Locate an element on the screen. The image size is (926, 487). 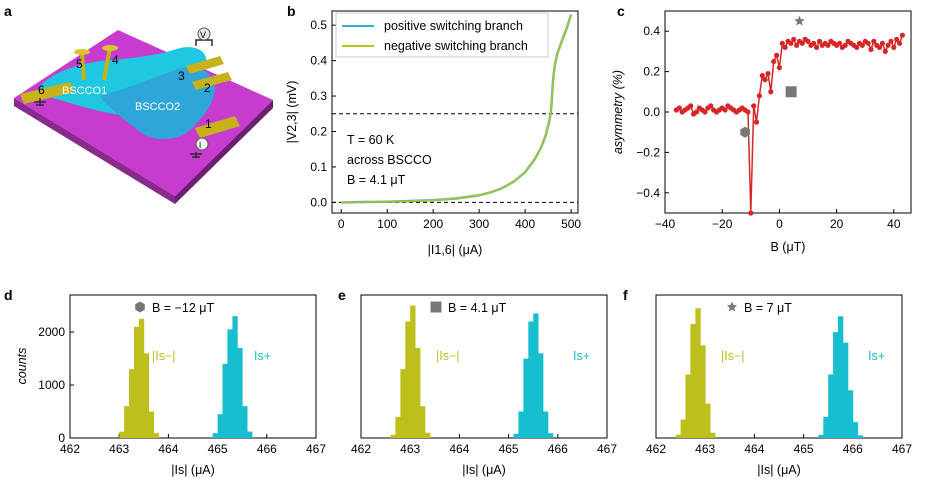
hexagon-marker is located at coordinates (745, 132).